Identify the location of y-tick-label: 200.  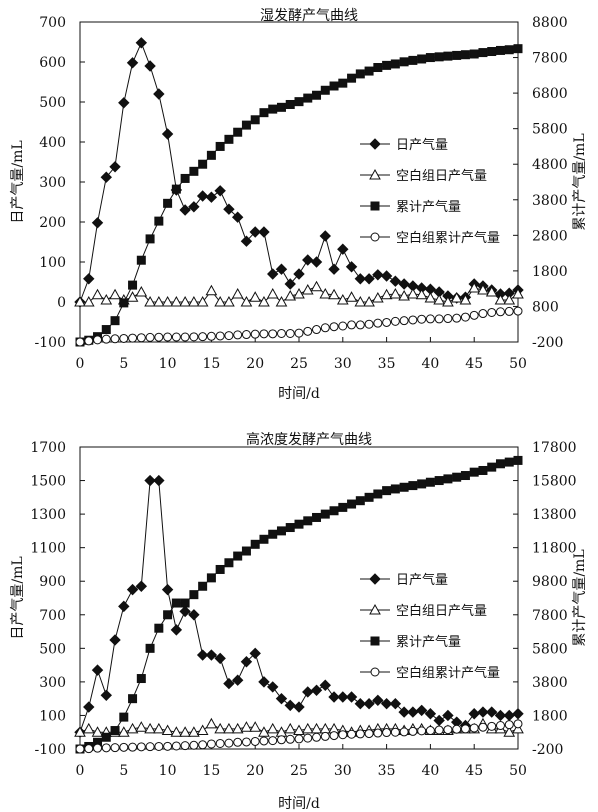
(52, 223).